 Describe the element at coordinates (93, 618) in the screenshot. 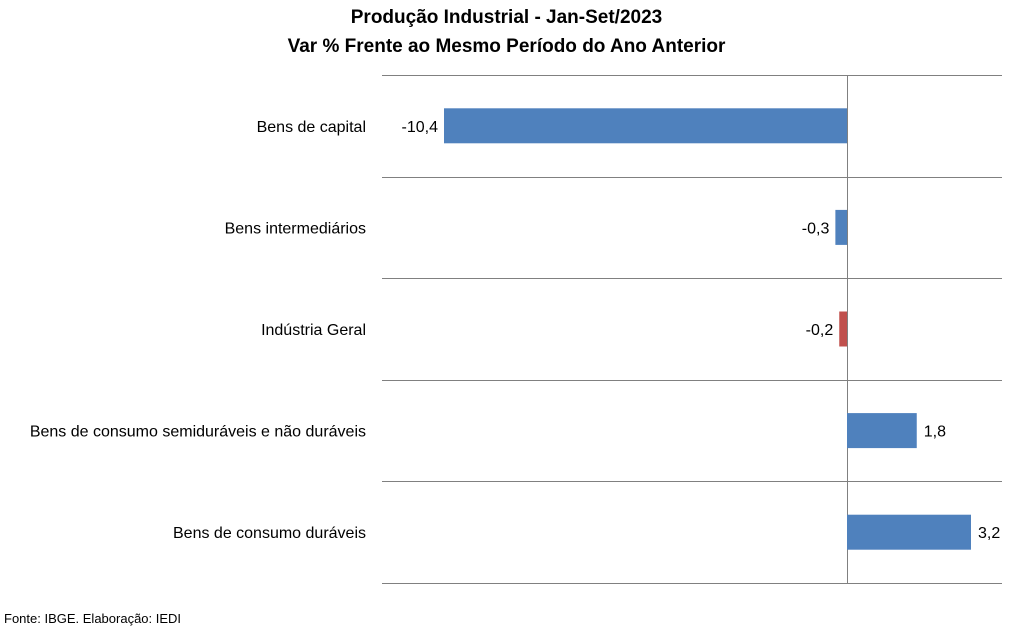

I see `source-note: Fonte: IBGE. Elaboração: IEDI` at that location.